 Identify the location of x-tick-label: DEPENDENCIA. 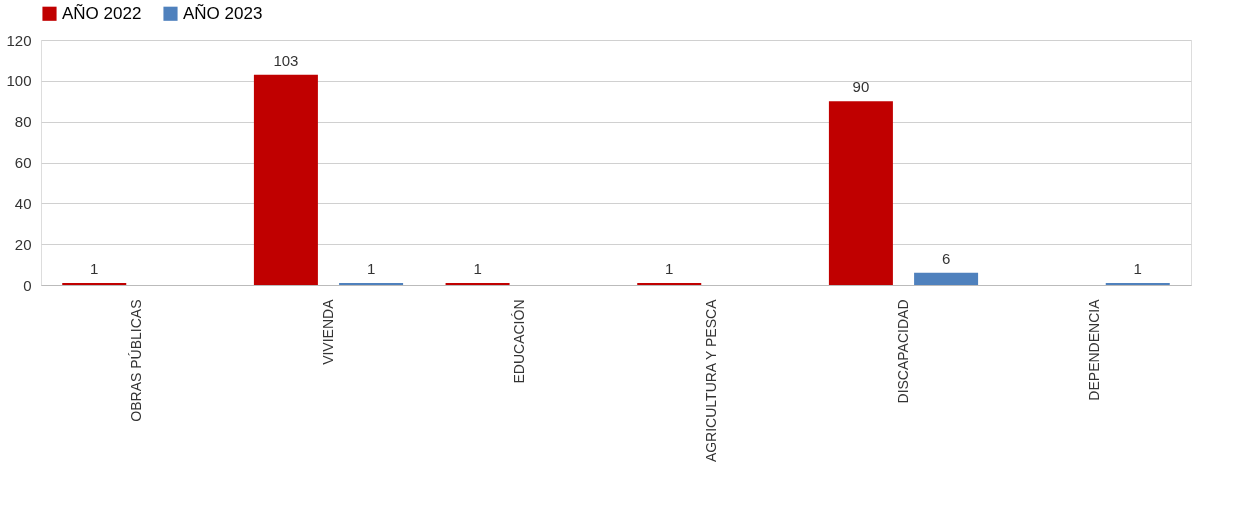
(1094, 349).